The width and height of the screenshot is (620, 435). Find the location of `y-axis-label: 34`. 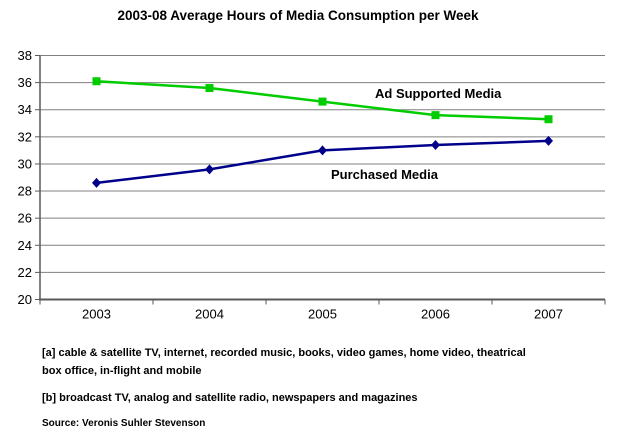

y-axis-label: 34 is located at coordinates (25, 109).